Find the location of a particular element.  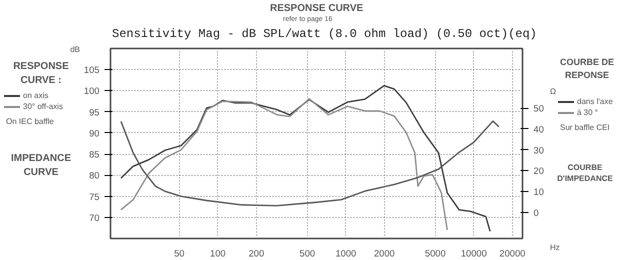

text: On IEC baffle is located at coordinates (30, 122).